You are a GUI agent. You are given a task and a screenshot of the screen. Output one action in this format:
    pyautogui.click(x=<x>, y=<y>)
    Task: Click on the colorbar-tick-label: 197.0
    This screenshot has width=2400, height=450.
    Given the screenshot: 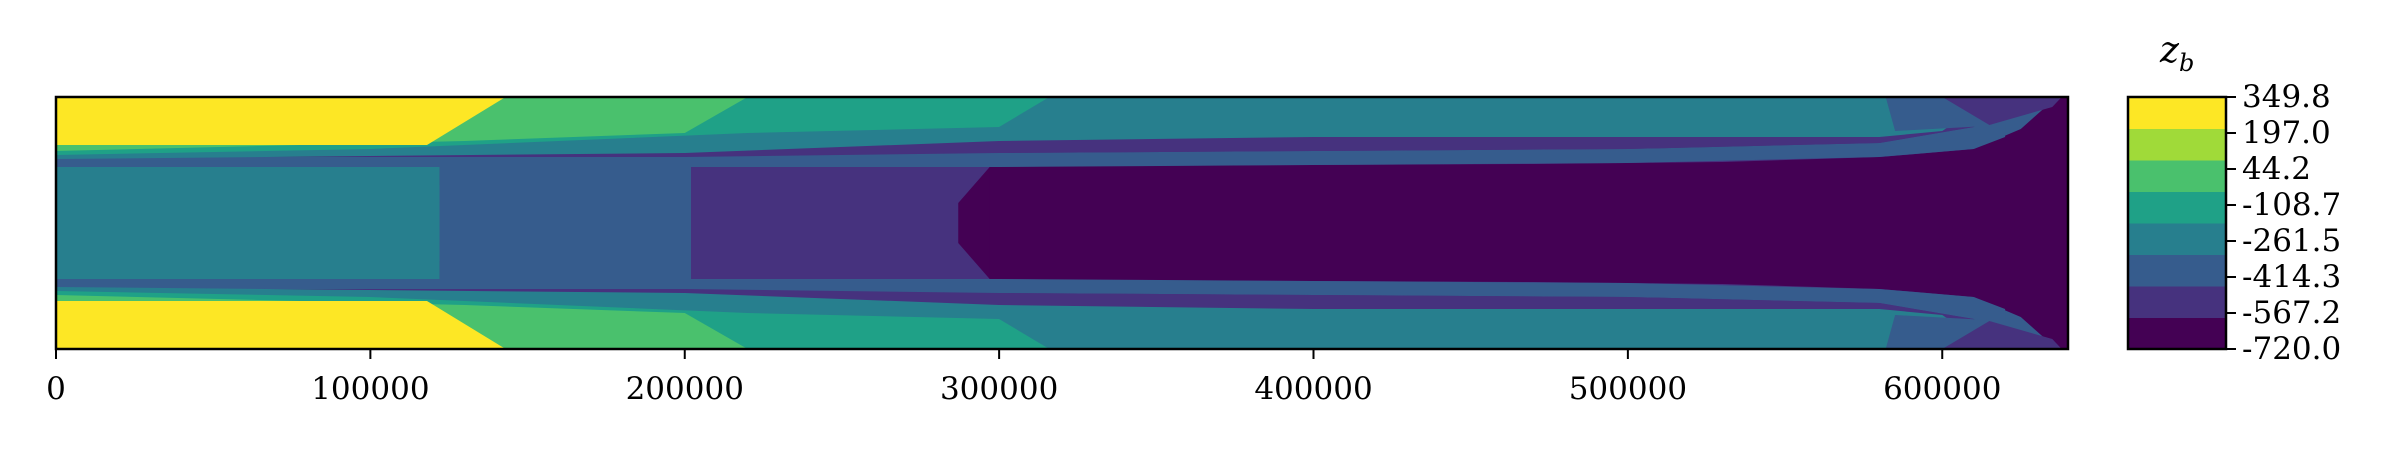 What is the action you would take?
    pyautogui.click(x=2286, y=133)
    